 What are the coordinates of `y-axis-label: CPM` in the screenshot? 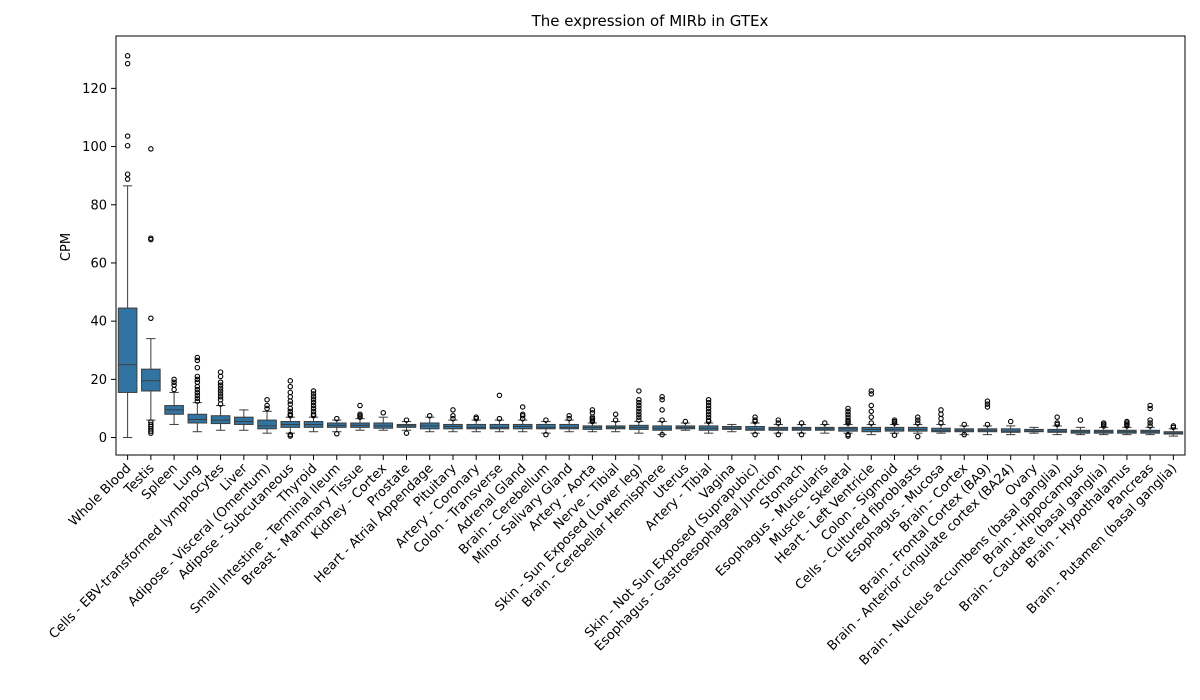 It's located at (66, 247).